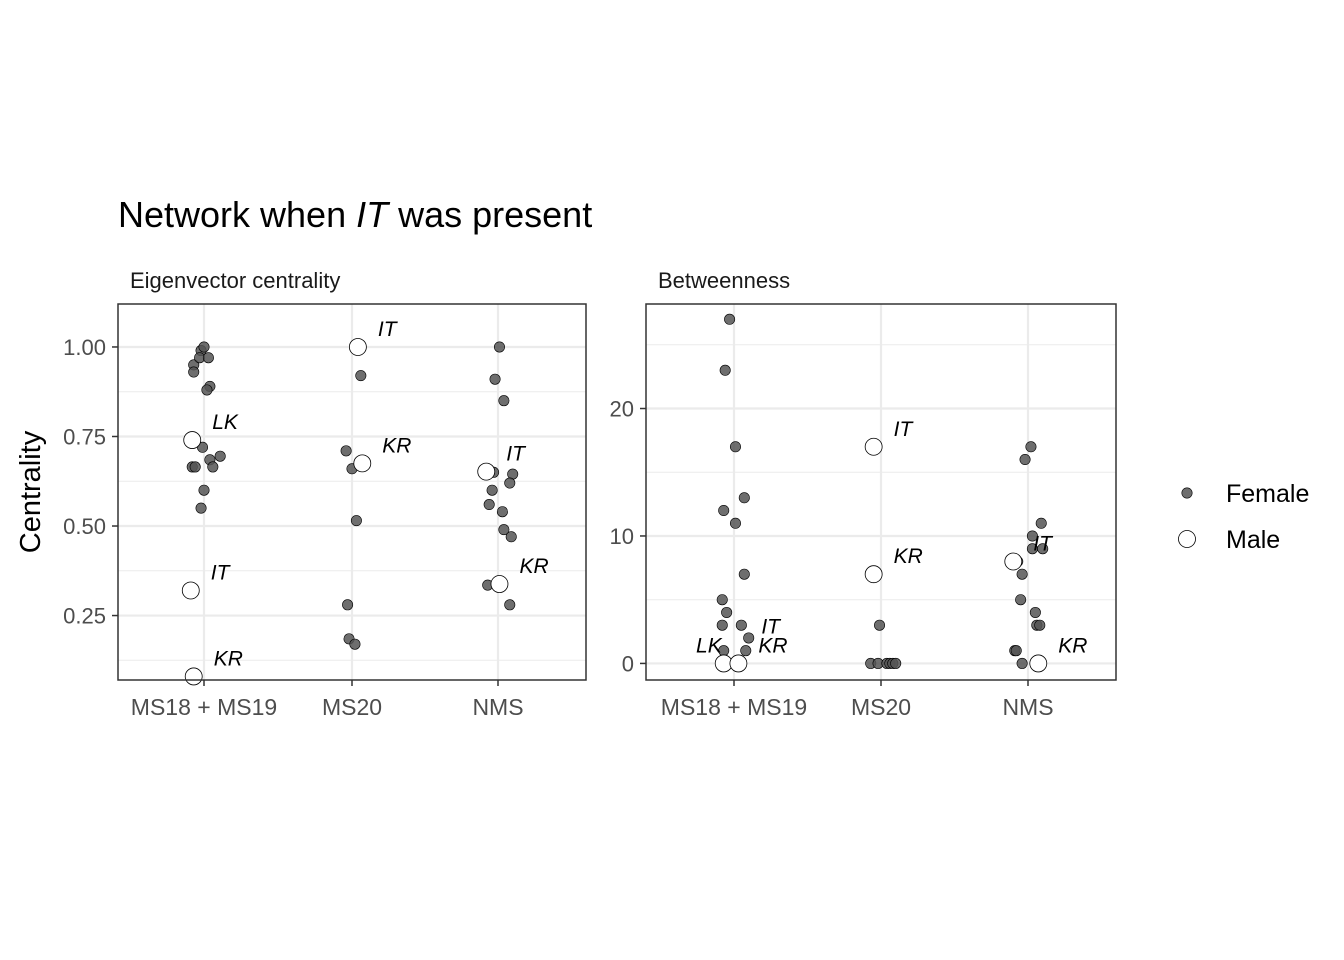 The width and height of the screenshot is (1344, 960). Describe the element at coordinates (31, 491) in the screenshot. I see `y-axis-label: Centrality` at that location.